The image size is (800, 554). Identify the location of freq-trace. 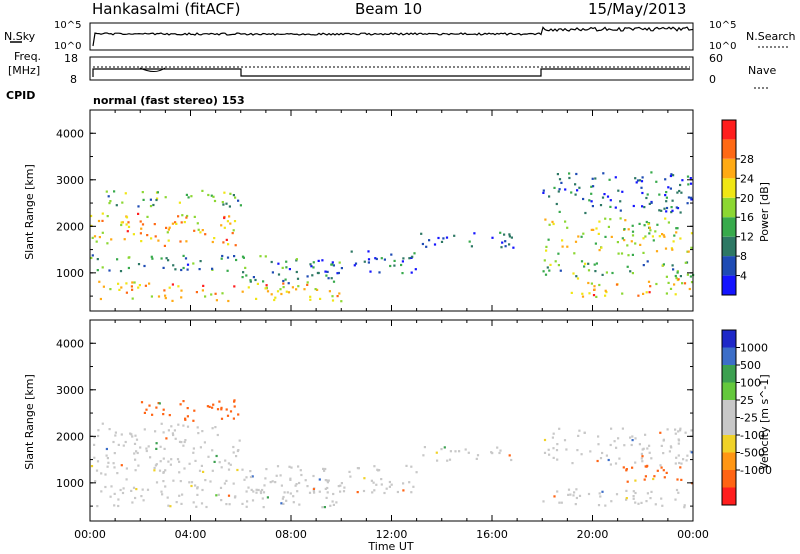
(391, 72).